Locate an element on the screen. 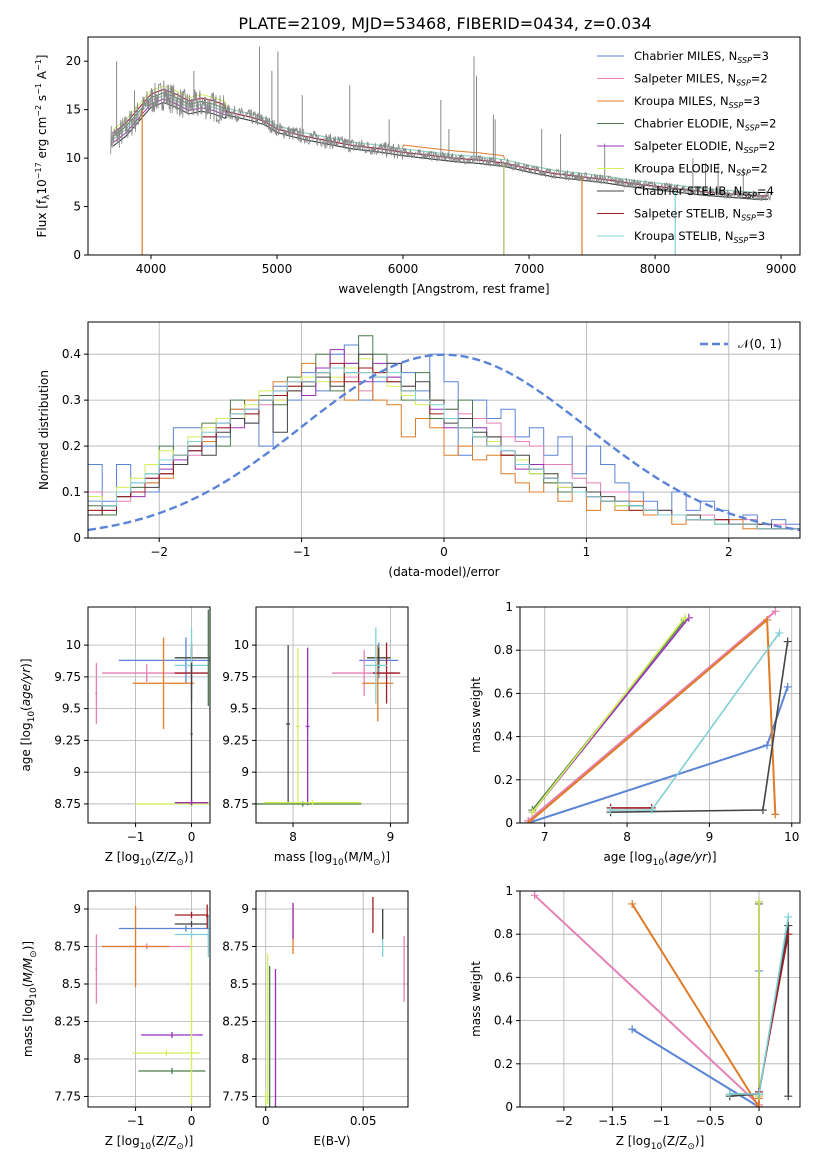 This screenshot has width=819, height=1174. y-axis-label-part: A is located at coordinates (42, 76).